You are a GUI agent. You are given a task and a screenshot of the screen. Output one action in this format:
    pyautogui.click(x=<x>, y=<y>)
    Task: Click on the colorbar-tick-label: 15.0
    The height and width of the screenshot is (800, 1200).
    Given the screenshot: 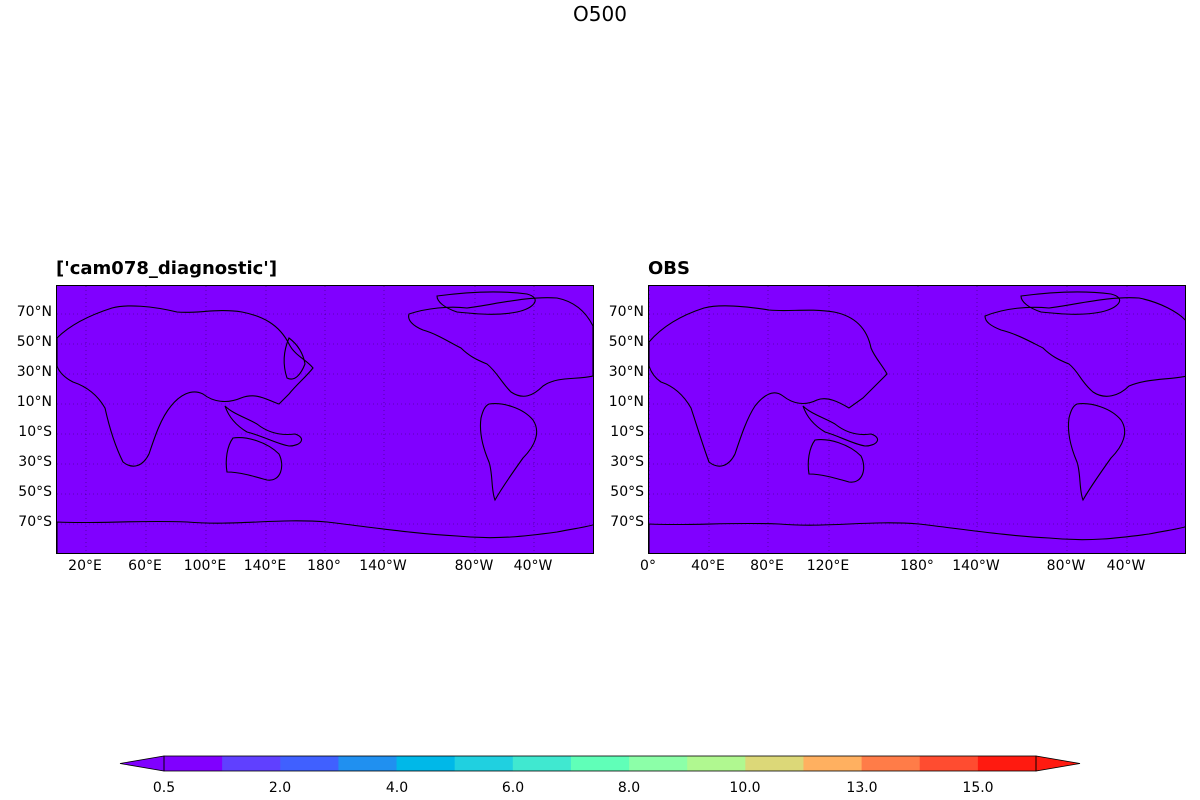 What is the action you would take?
    pyautogui.click(x=978, y=788)
    